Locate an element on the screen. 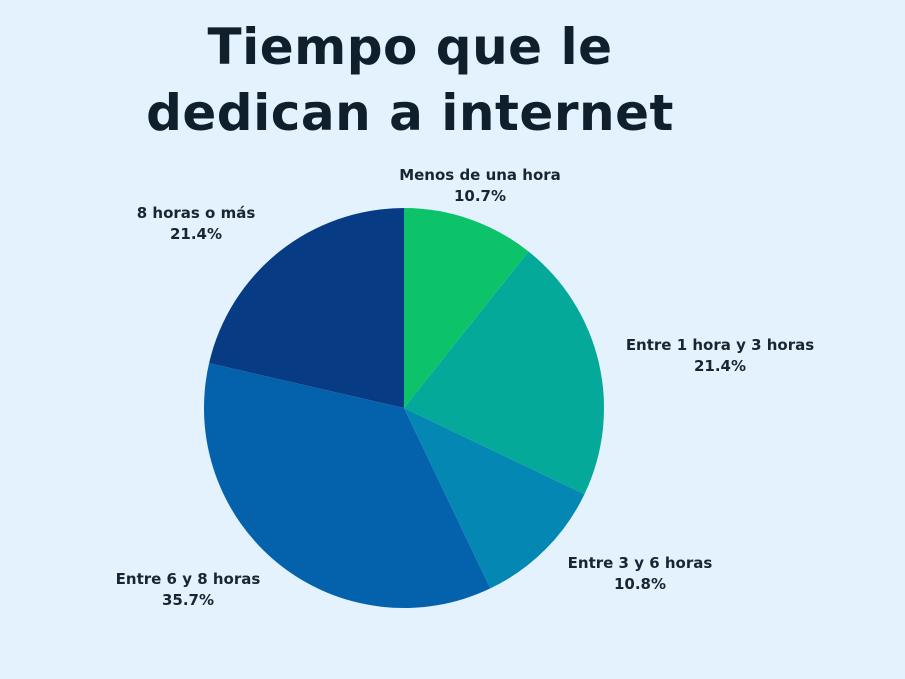 The height and width of the screenshot is (679, 905). chart-title: Tiempo que le dedican a internet is located at coordinates (410, 80).